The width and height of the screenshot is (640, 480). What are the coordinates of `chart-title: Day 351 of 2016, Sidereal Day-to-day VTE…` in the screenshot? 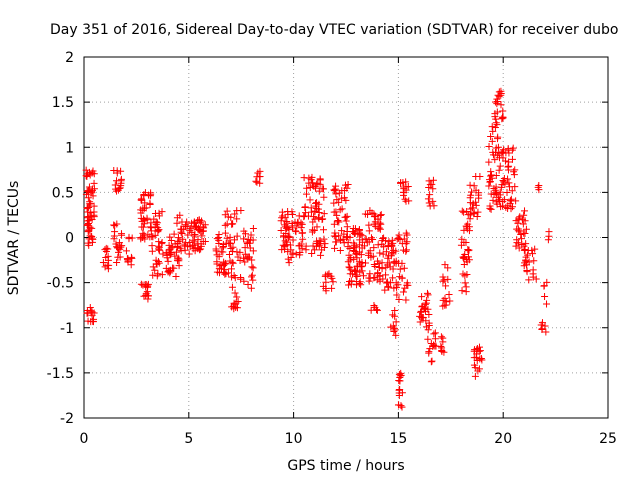 It's located at (334, 30).